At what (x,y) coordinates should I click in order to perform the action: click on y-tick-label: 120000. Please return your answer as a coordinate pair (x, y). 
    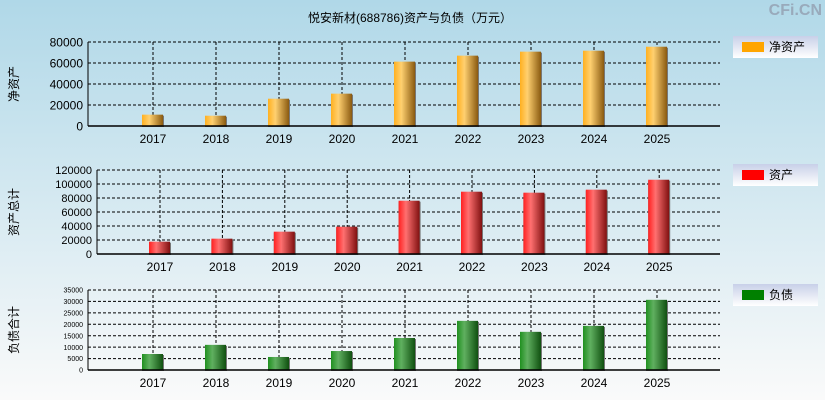
    Looking at the image, I should click on (73, 171).